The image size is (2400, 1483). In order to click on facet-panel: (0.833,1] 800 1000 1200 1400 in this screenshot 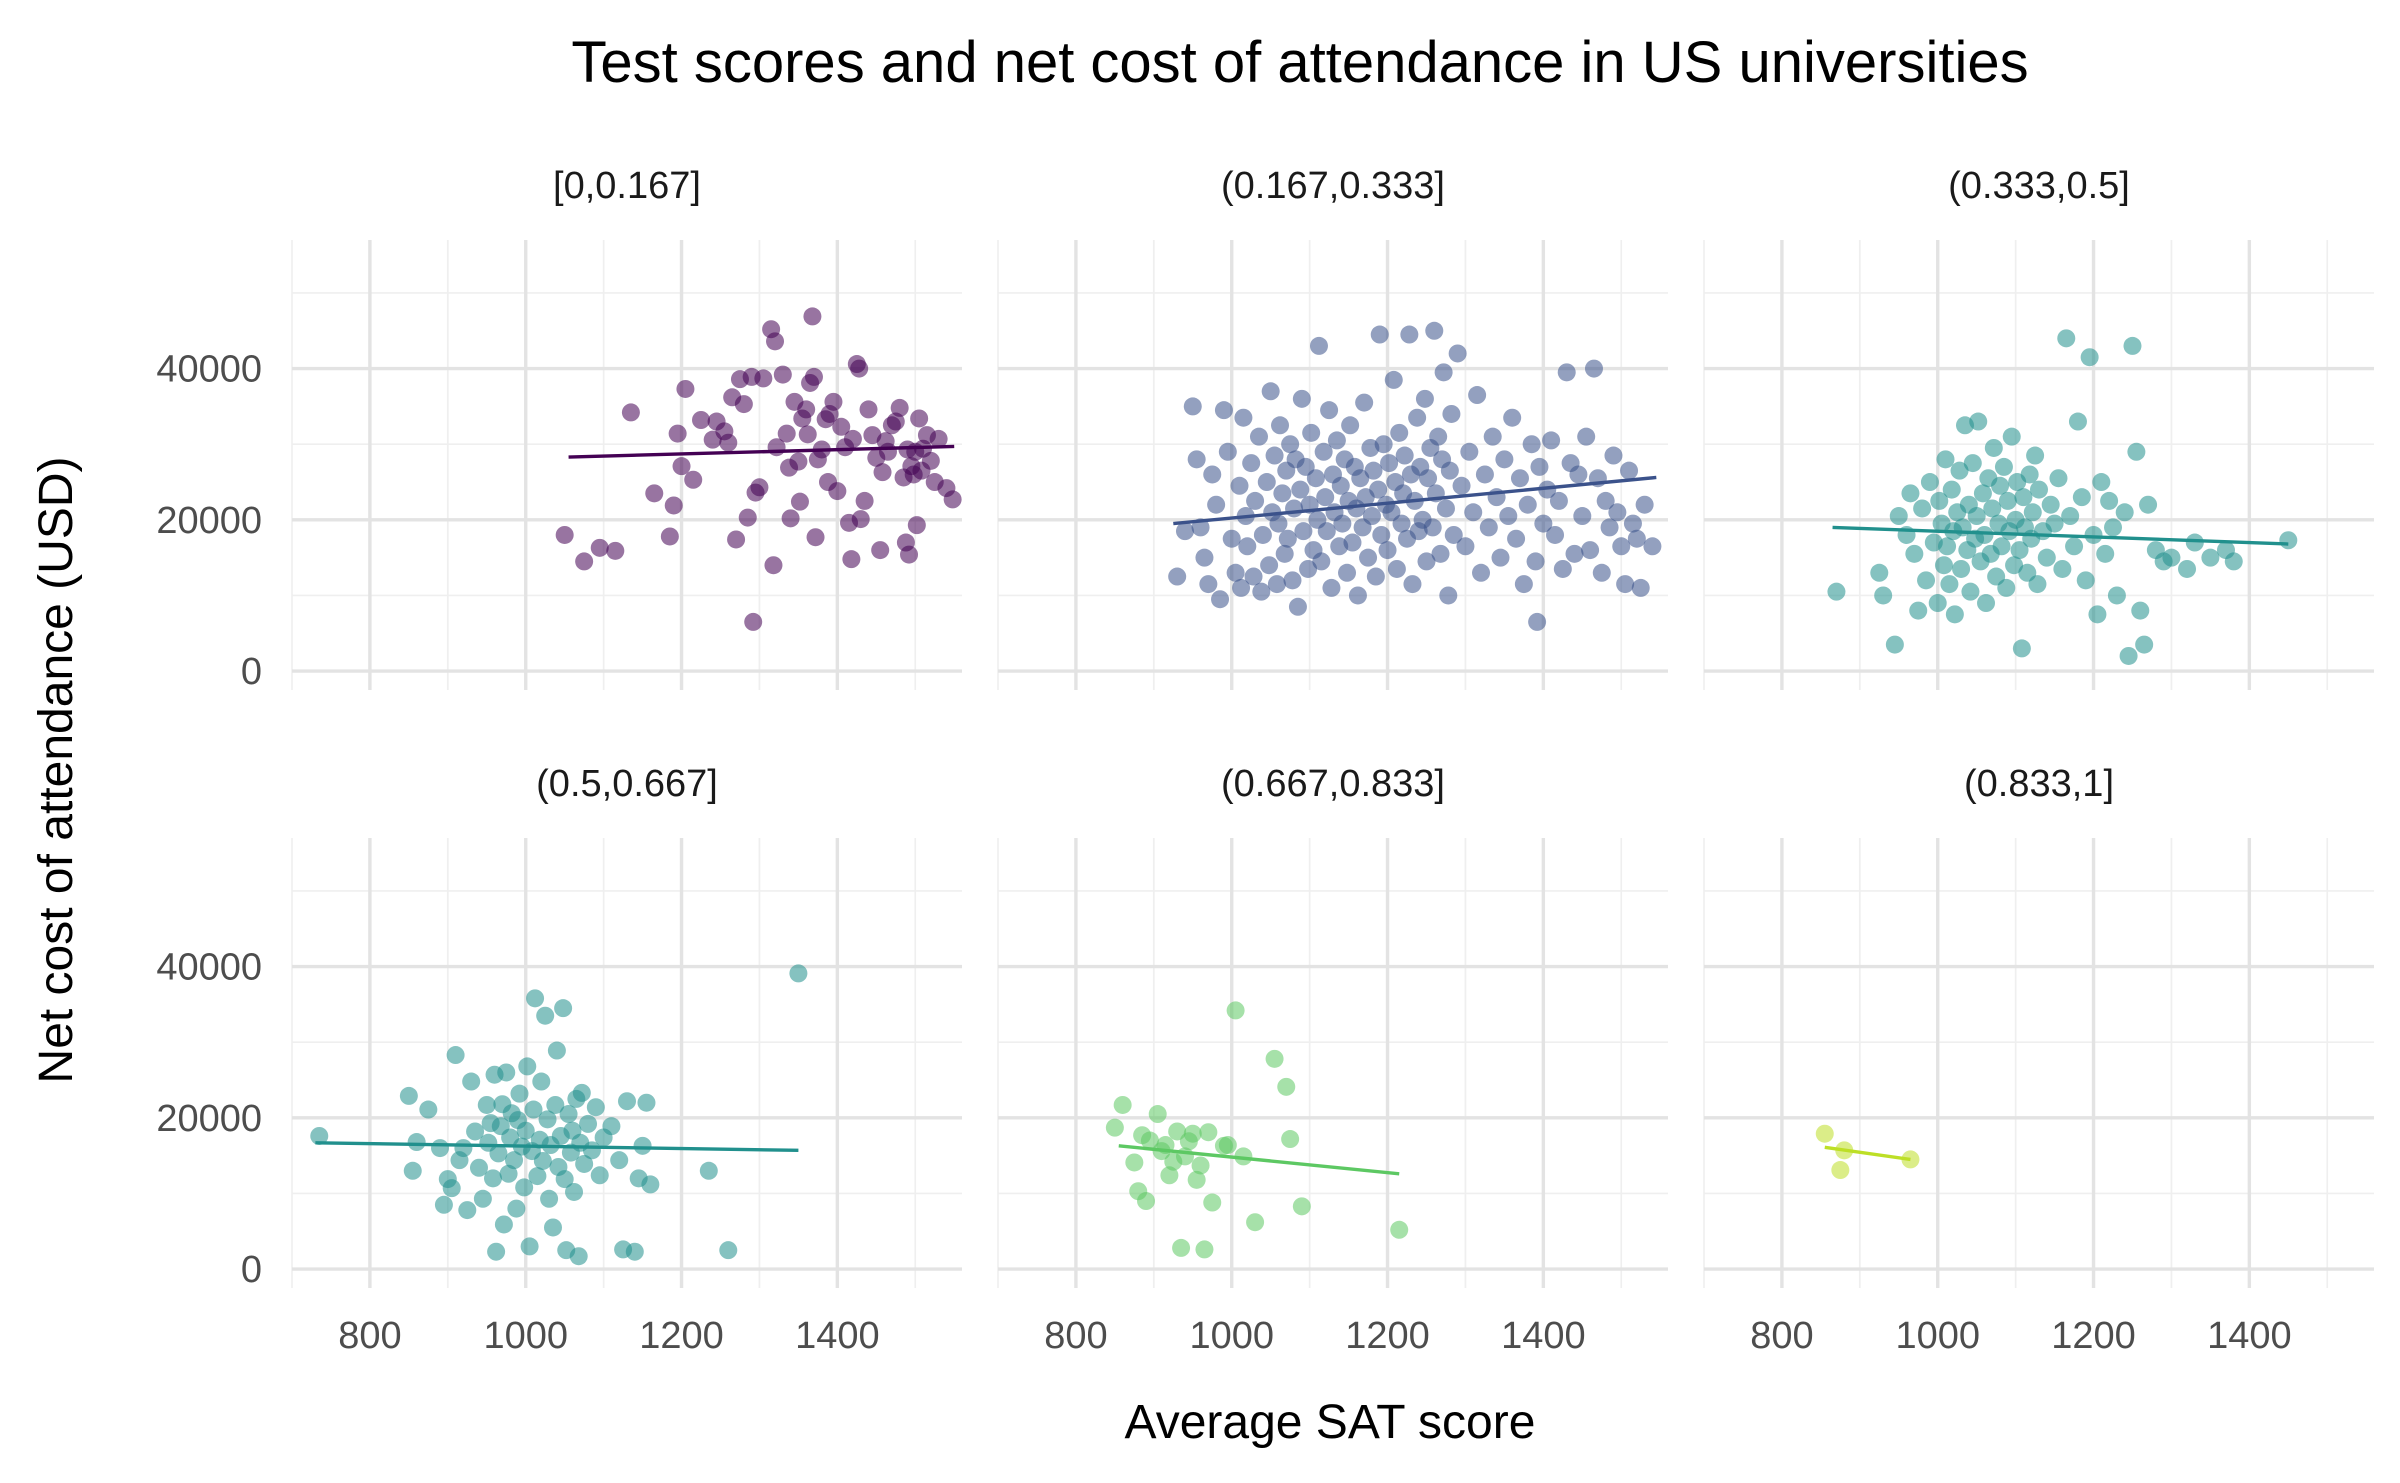, I will do `click(2038, 1060)`.